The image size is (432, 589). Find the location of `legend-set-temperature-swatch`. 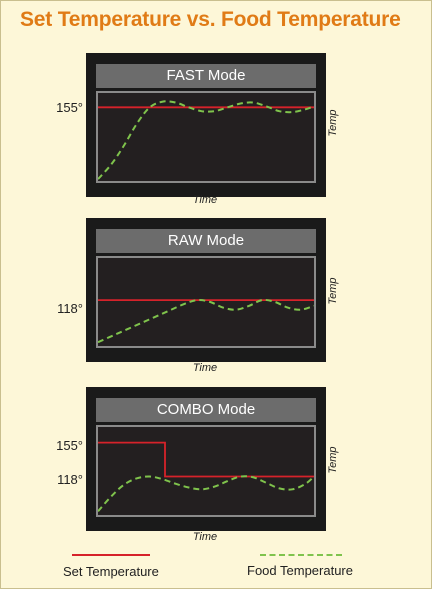

legend-set-temperature-swatch is located at coordinates (111, 555).